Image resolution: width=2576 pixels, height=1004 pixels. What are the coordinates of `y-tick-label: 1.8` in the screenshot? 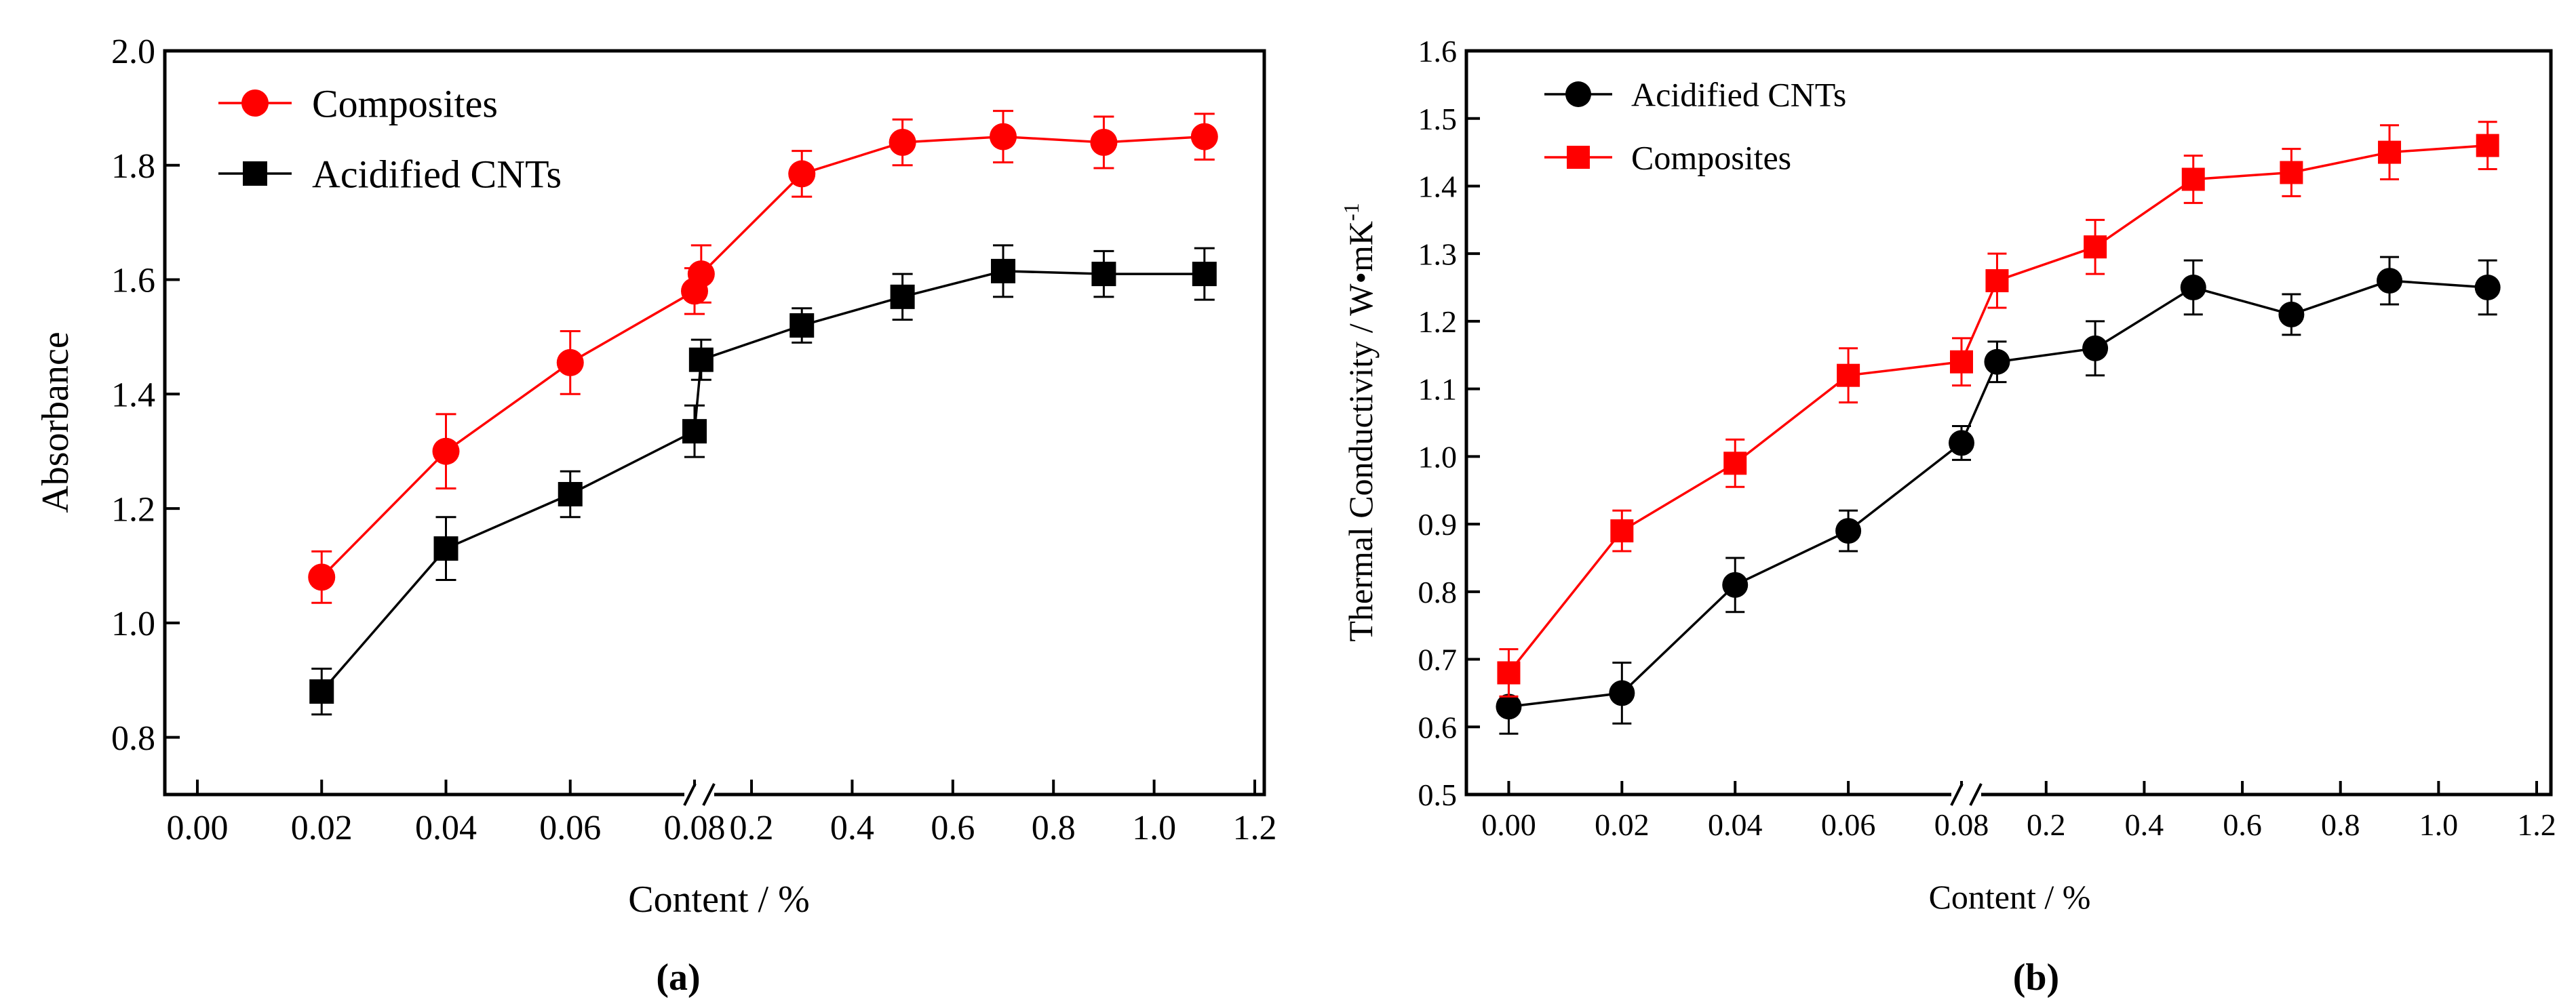 It's located at (133, 166).